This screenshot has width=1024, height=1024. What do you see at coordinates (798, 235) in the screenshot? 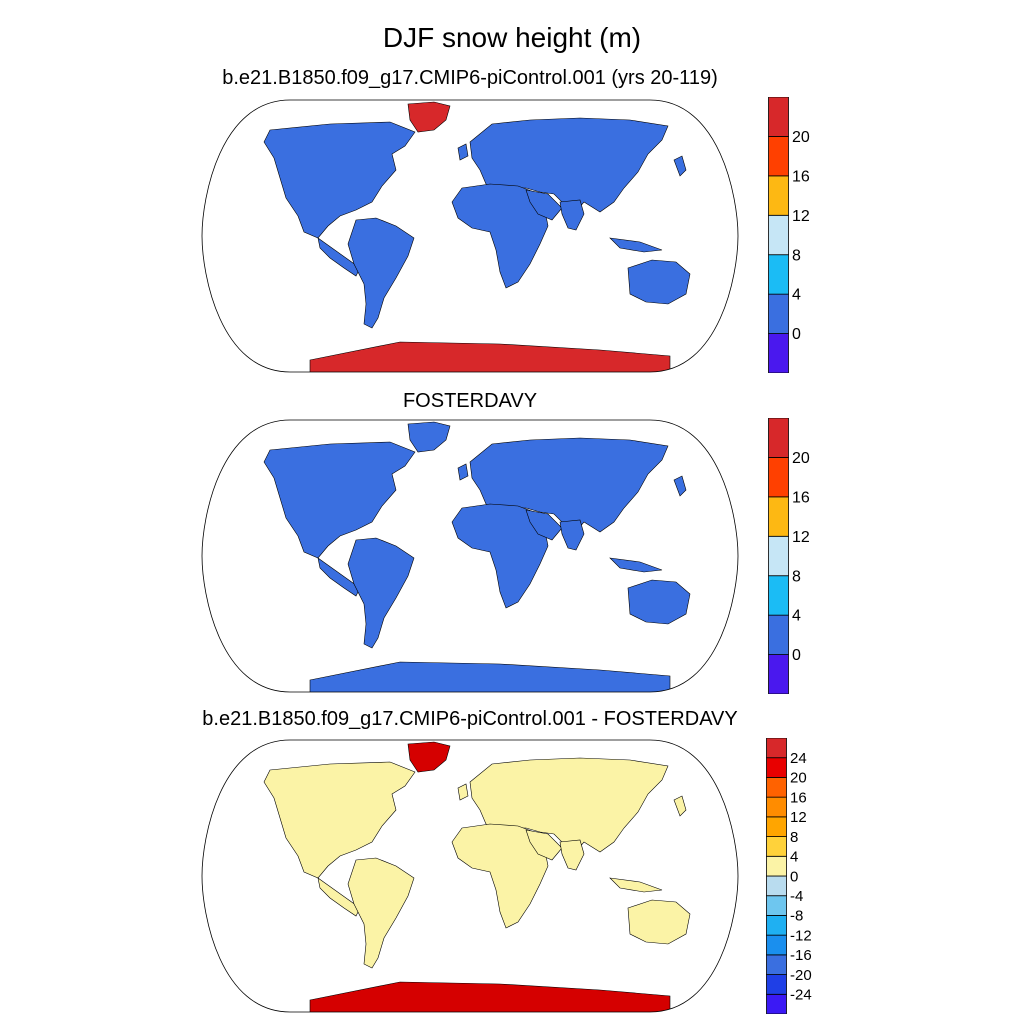
I see `colorbar-1: 0 4 8 12 16 20` at bounding box center [798, 235].